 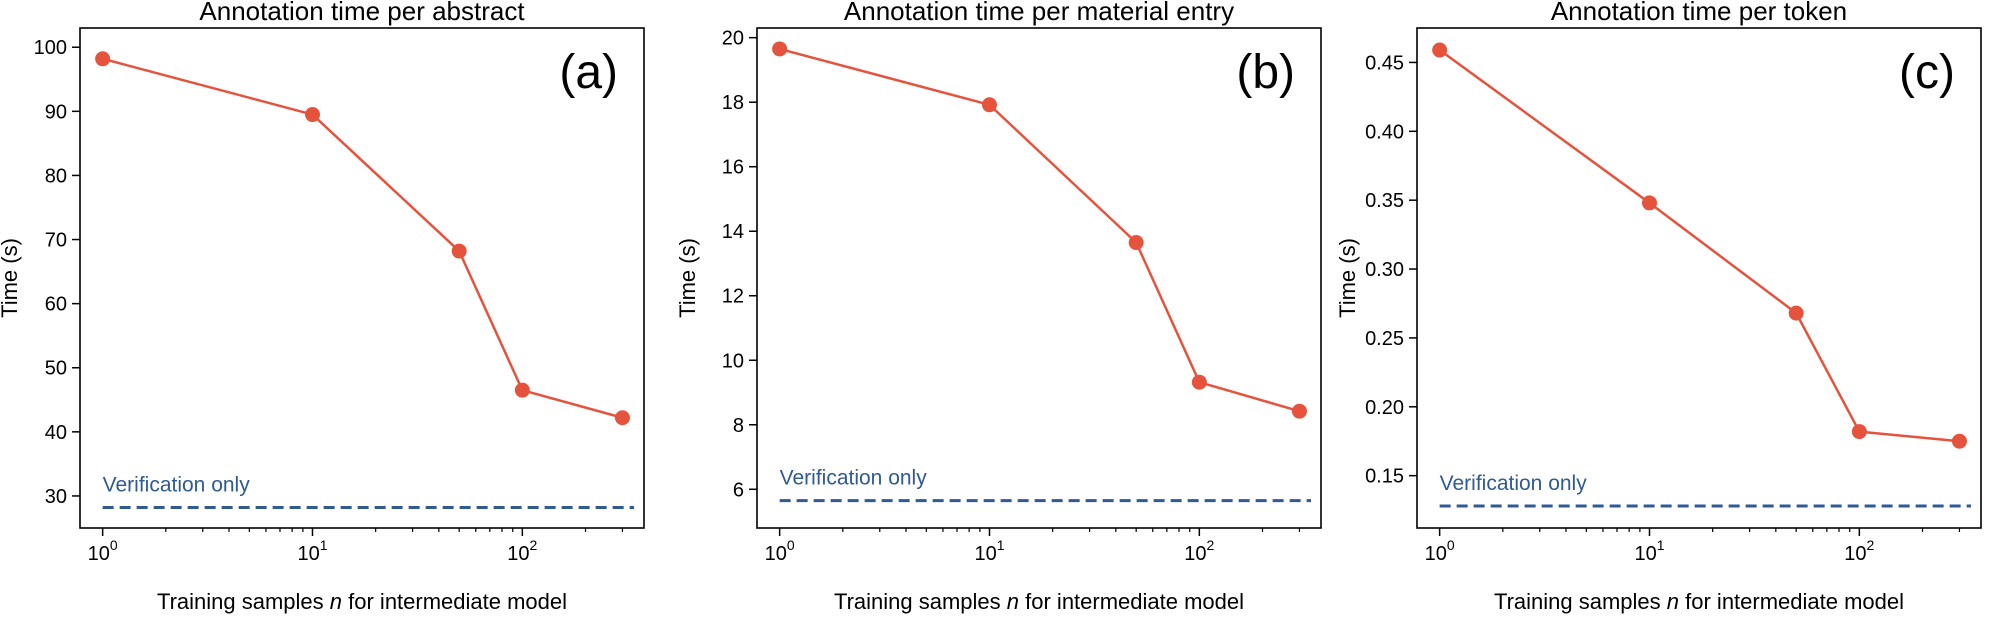 What do you see at coordinates (1039, 13) in the screenshot?
I see `chart-title: Annotation time per material entry` at bounding box center [1039, 13].